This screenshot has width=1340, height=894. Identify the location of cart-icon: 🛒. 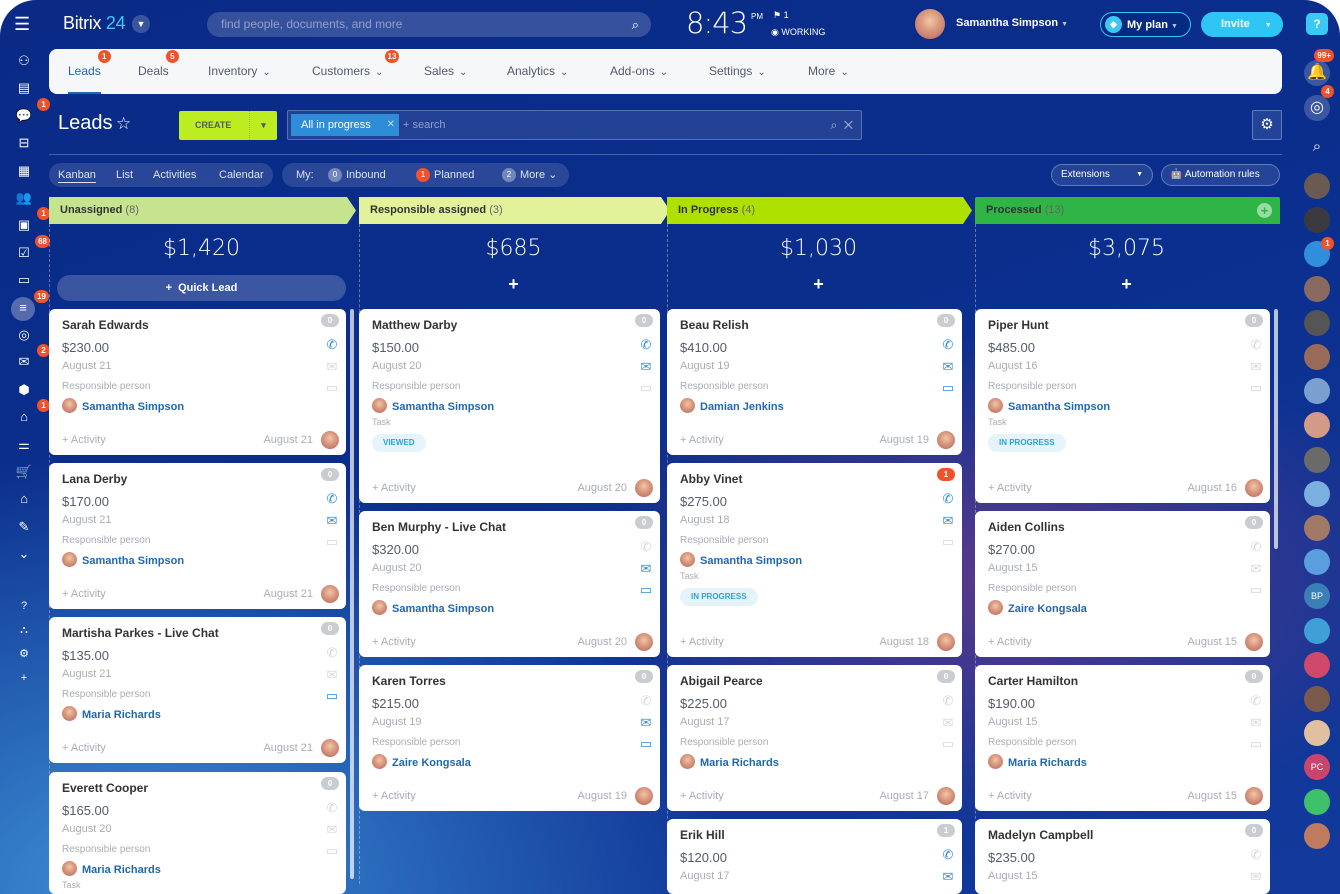
(24, 471).